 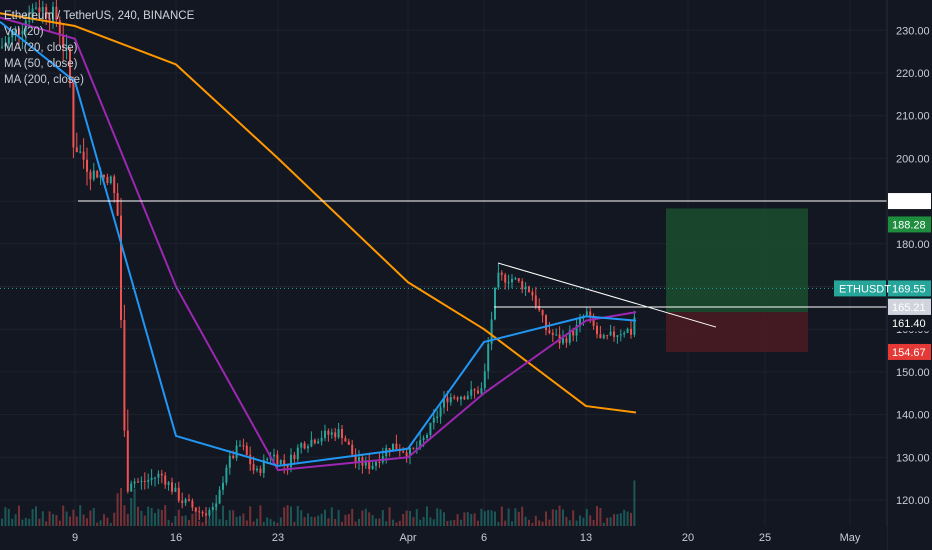 What do you see at coordinates (765, 538) in the screenshot?
I see `time-tick-label: 25` at bounding box center [765, 538].